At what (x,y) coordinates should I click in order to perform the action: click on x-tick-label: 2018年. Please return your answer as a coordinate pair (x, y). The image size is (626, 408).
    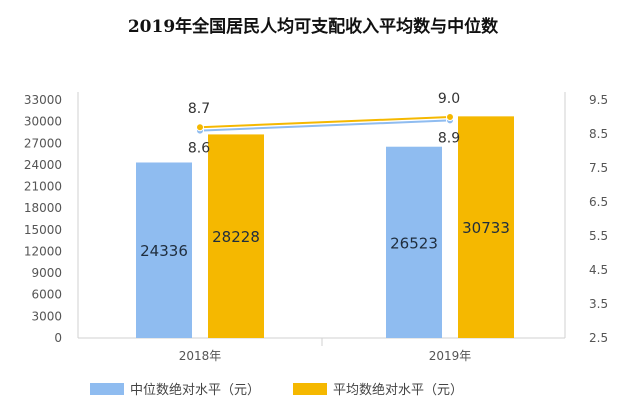
    Looking at the image, I should click on (200, 356).